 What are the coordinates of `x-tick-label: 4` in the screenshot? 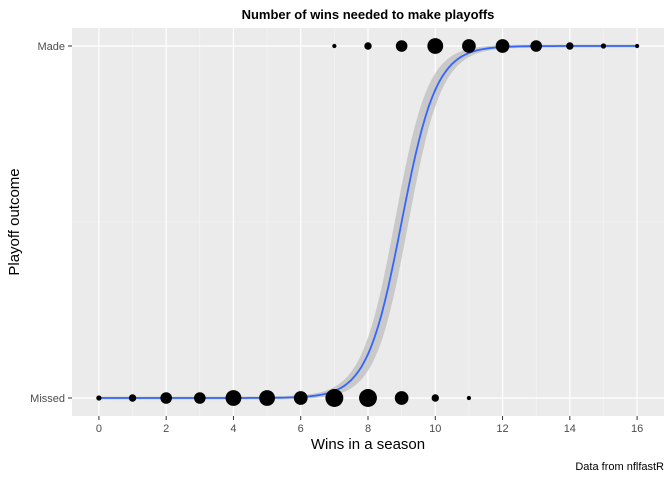 It's located at (233, 429).